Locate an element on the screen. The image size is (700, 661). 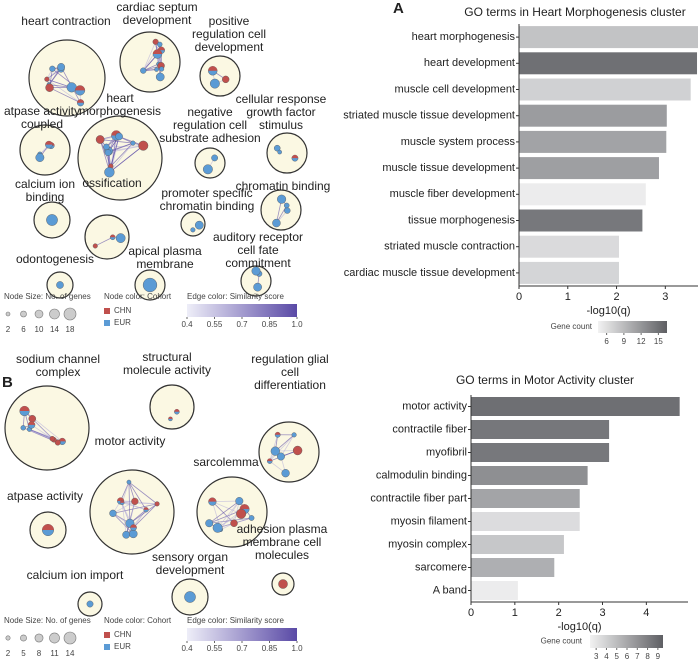
x-tick-label: 0 is located at coordinates (471, 613).